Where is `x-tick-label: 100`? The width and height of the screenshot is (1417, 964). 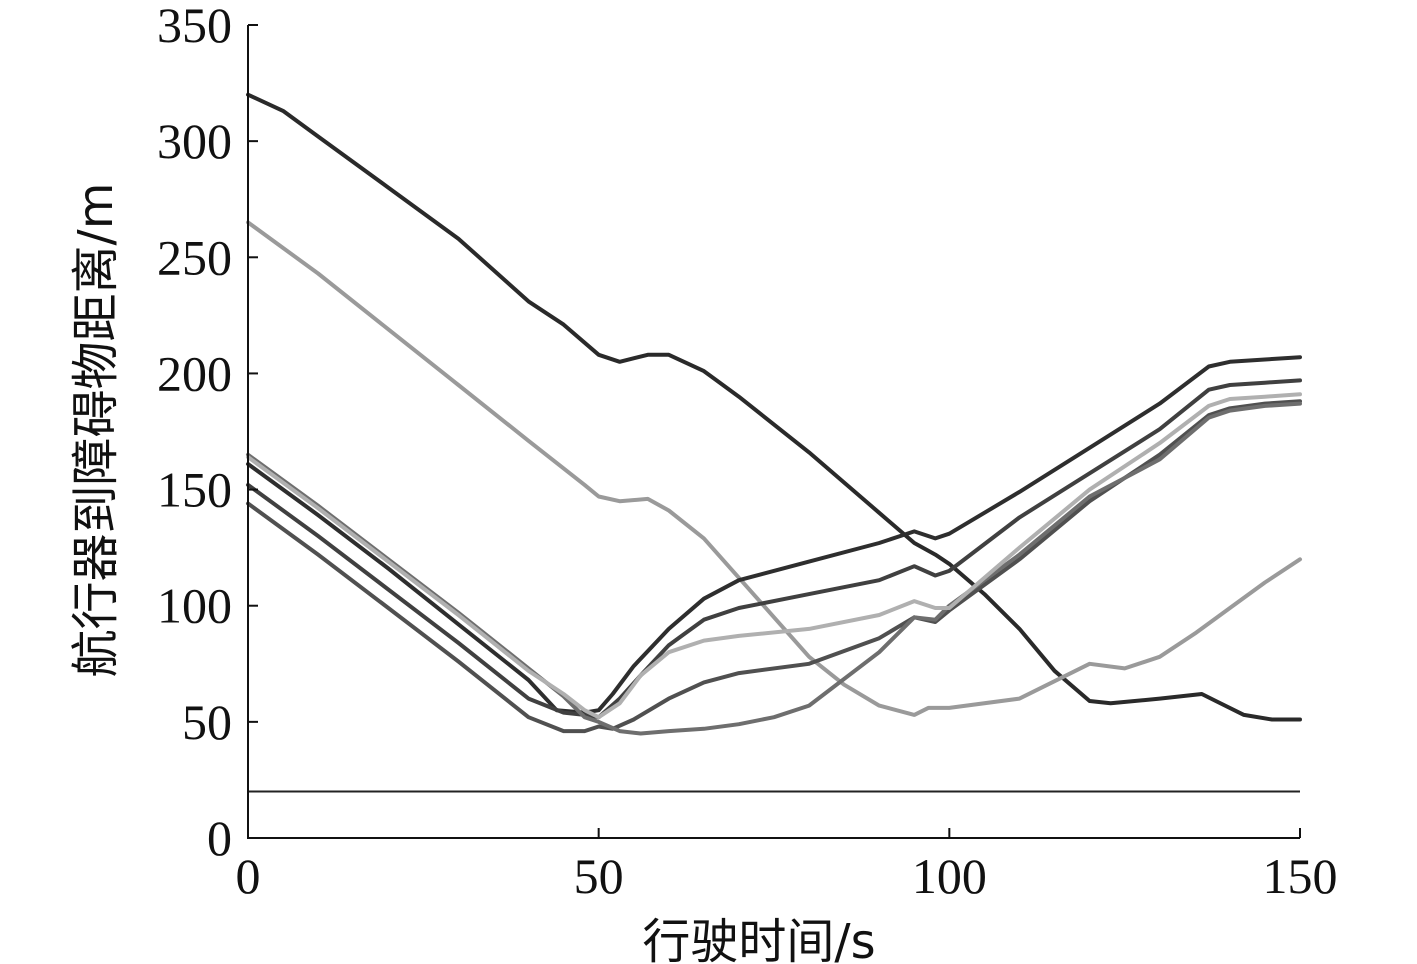
x-tick-label: 100 is located at coordinates (949, 876).